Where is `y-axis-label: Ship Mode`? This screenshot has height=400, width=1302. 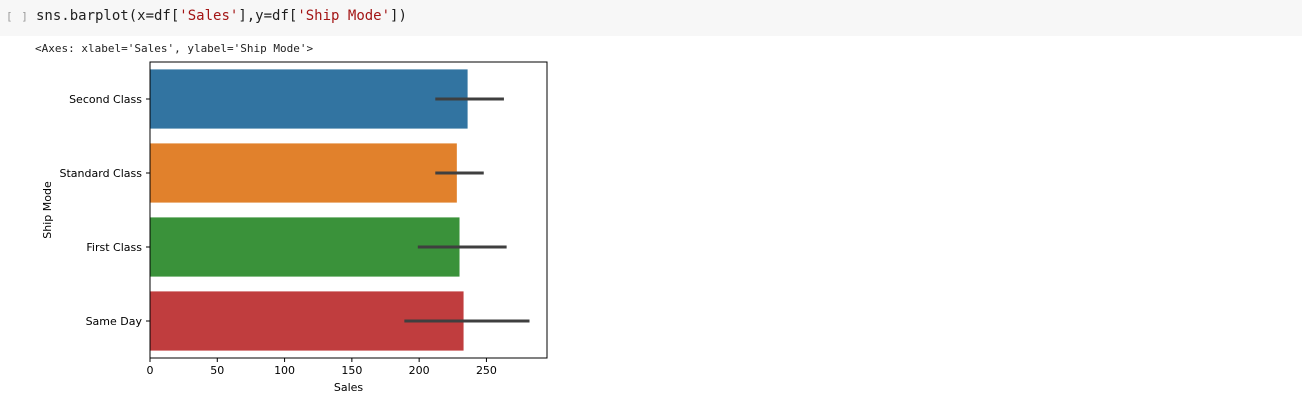 y-axis-label: Ship Mode is located at coordinates (47, 210).